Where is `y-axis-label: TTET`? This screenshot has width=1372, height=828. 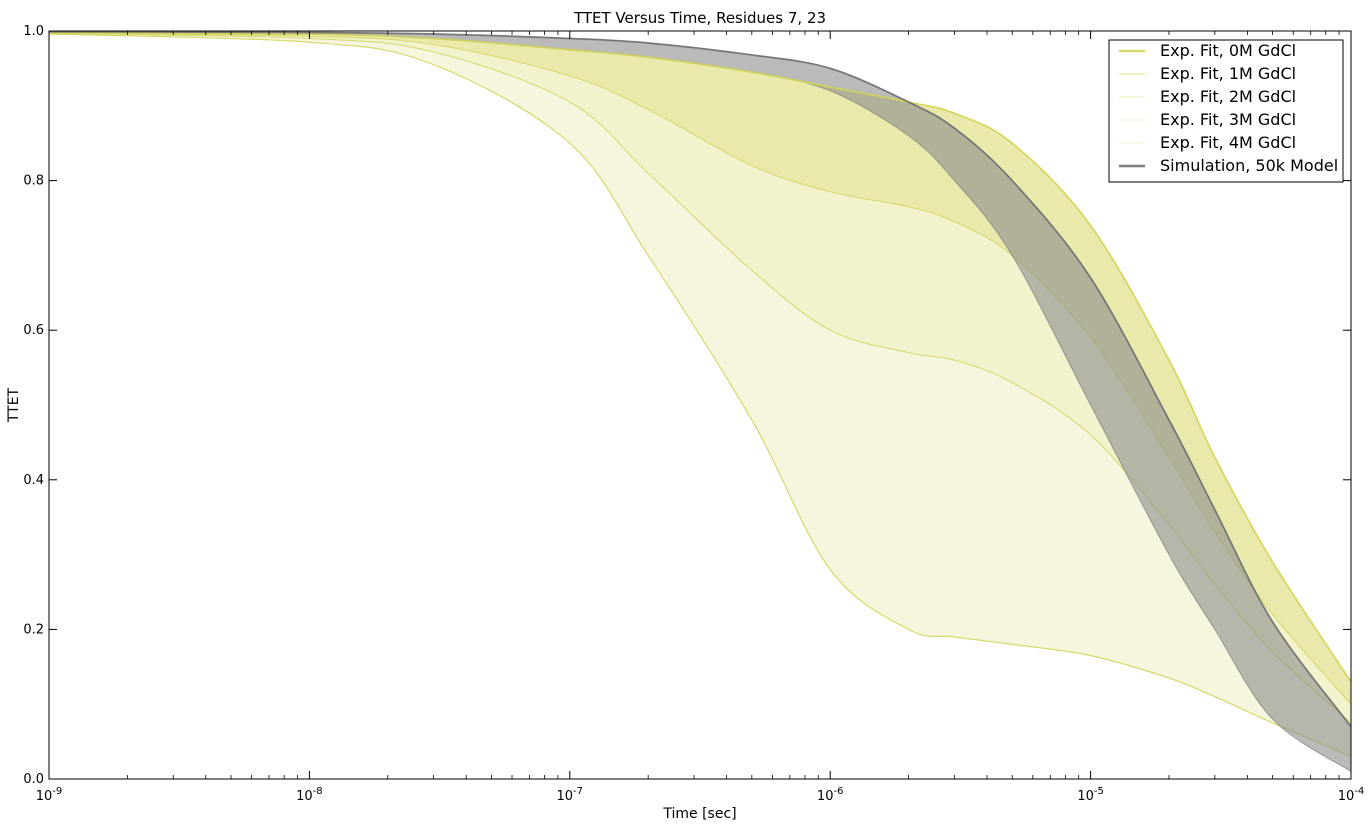 y-axis-label: TTET is located at coordinates (14, 405).